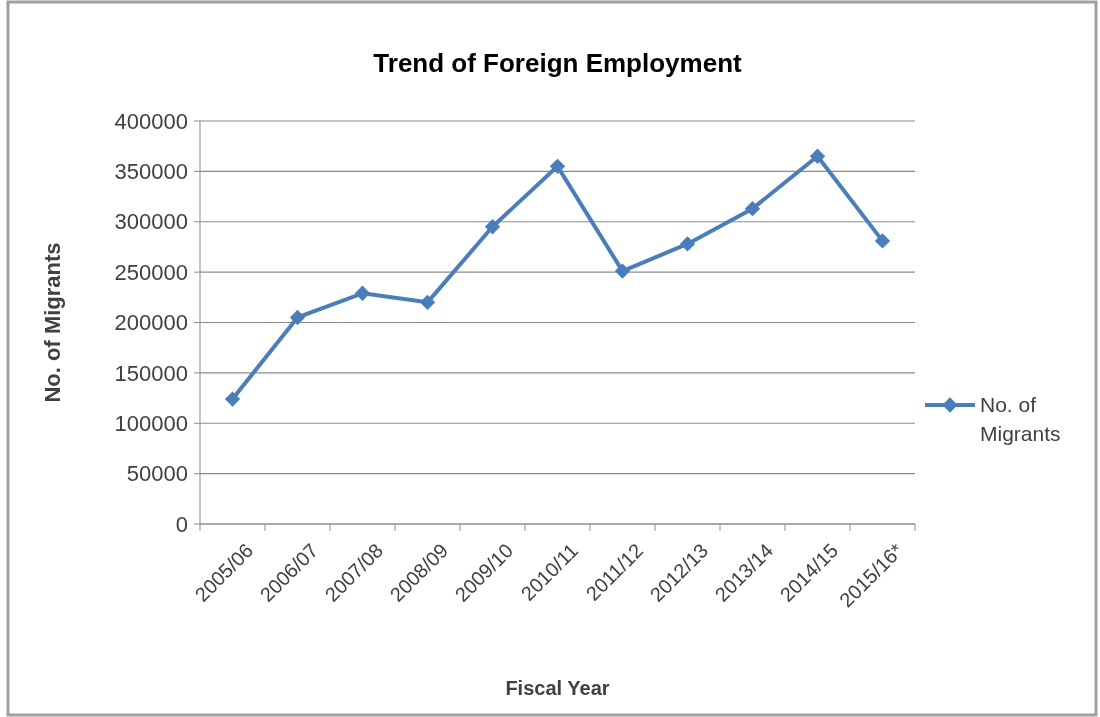 Image resolution: width=1100 pixels, height=717 pixels. What do you see at coordinates (151, 373) in the screenshot?
I see `y-tick-label: 150000` at bounding box center [151, 373].